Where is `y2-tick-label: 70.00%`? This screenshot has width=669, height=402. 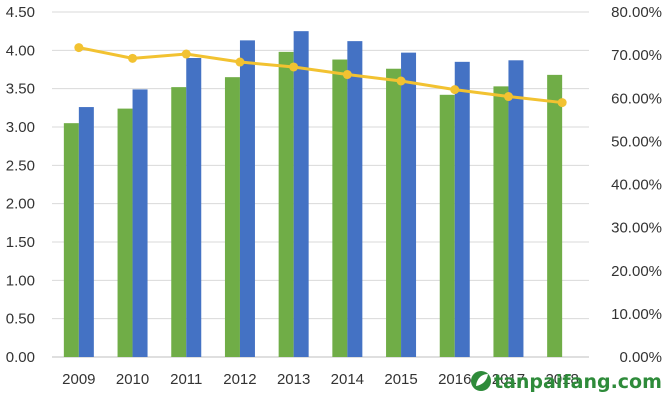 y2-tick-label: 70.00% is located at coordinates (636, 55).